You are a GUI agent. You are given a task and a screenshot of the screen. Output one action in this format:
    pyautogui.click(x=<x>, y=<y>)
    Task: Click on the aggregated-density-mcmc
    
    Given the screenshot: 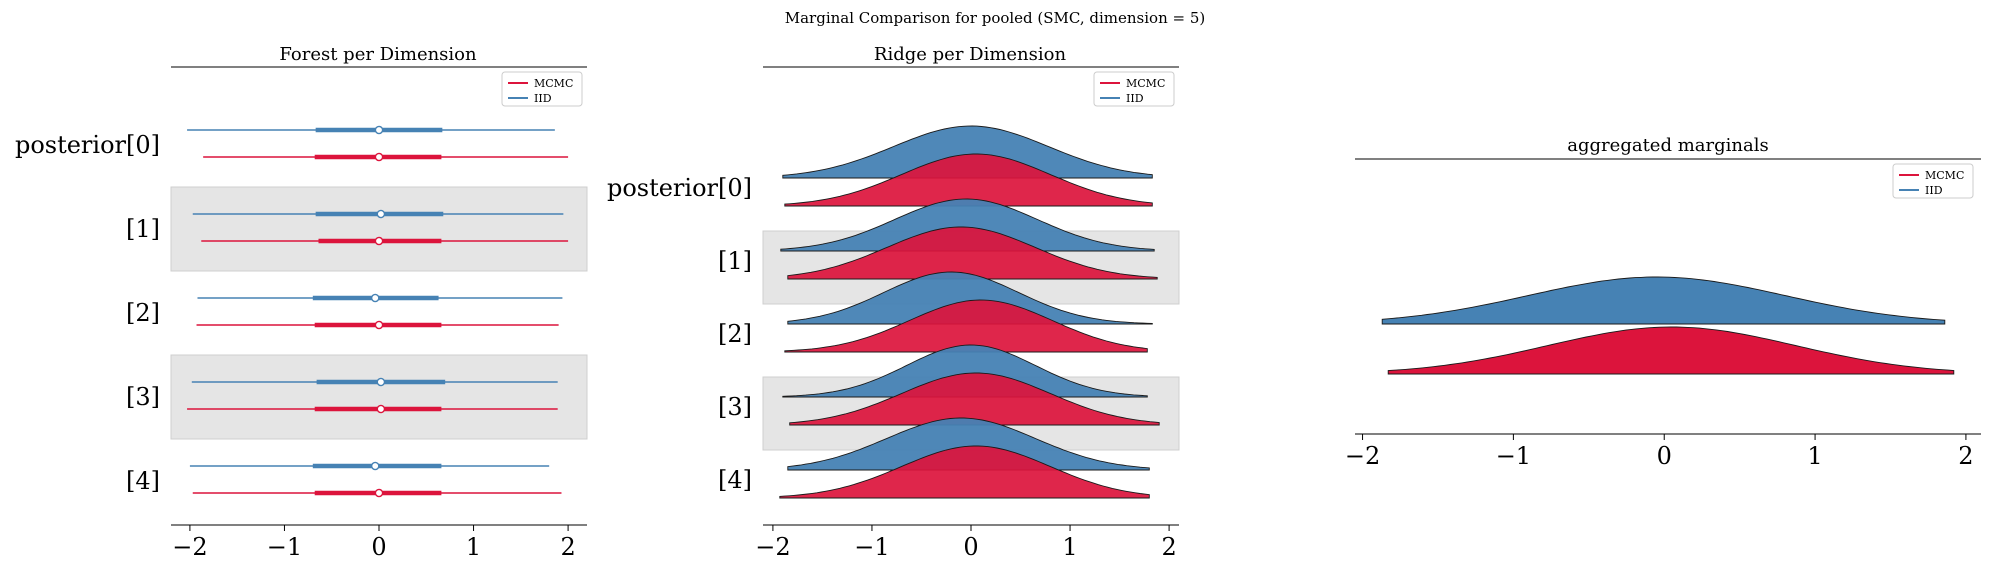 What is the action you would take?
    pyautogui.click(x=1671, y=350)
    